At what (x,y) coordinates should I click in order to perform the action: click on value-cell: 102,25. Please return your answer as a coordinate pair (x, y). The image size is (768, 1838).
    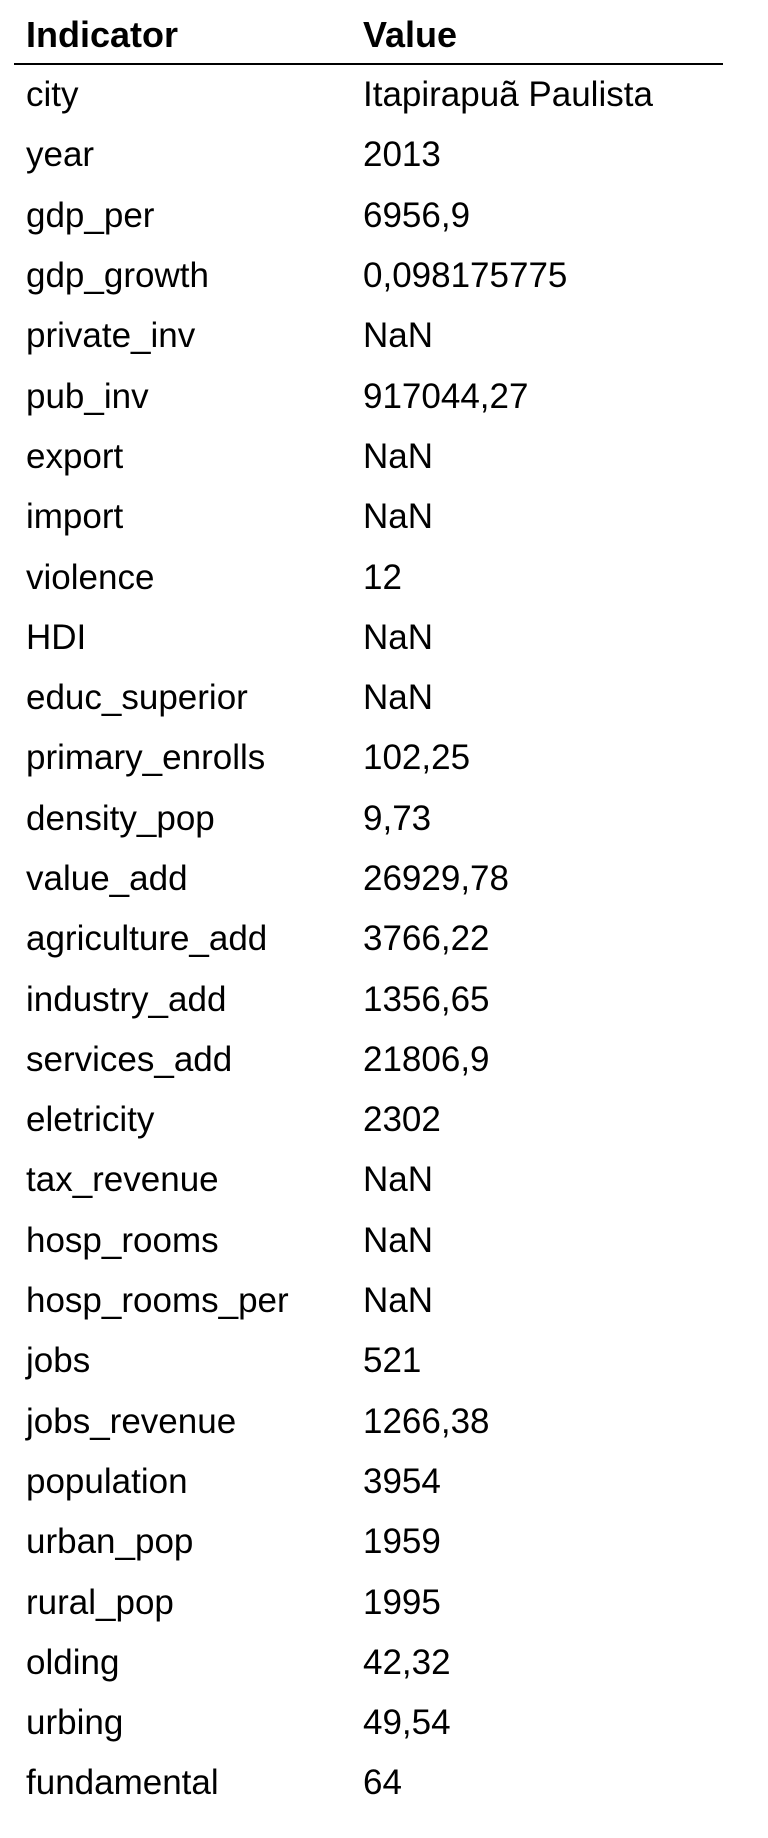
    Looking at the image, I should click on (417, 758).